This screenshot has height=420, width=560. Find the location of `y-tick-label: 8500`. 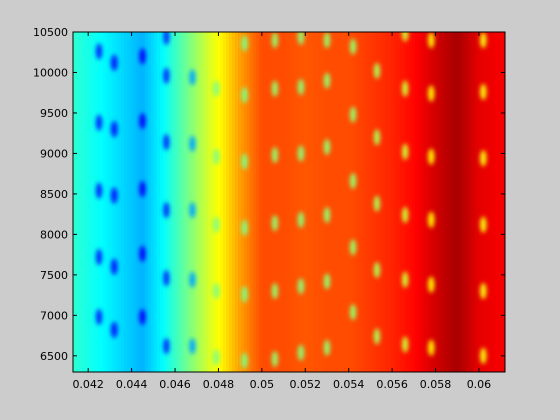

y-tick-label: 8500 is located at coordinates (54, 194).